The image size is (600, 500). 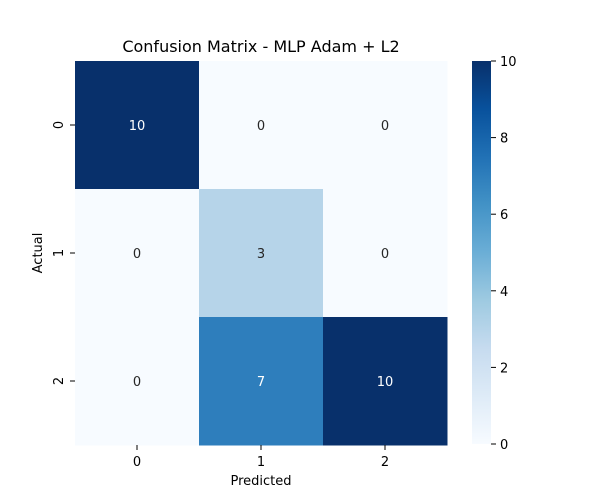 I want to click on x-tick-label: 1, so click(x=261, y=462).